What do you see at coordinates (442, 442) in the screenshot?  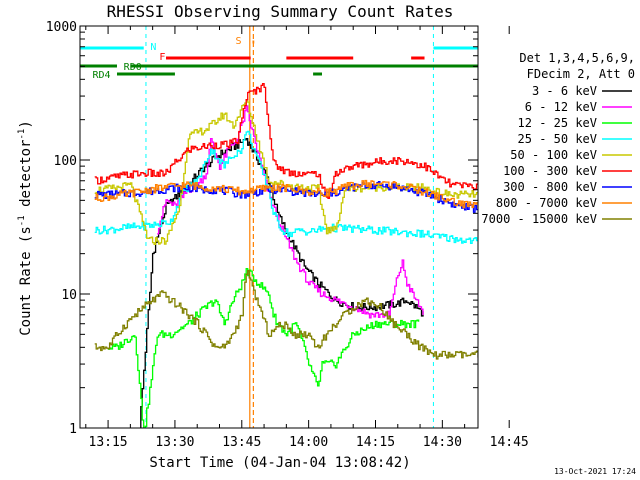 I see `x-tick-label: 14:30` at bounding box center [442, 442].